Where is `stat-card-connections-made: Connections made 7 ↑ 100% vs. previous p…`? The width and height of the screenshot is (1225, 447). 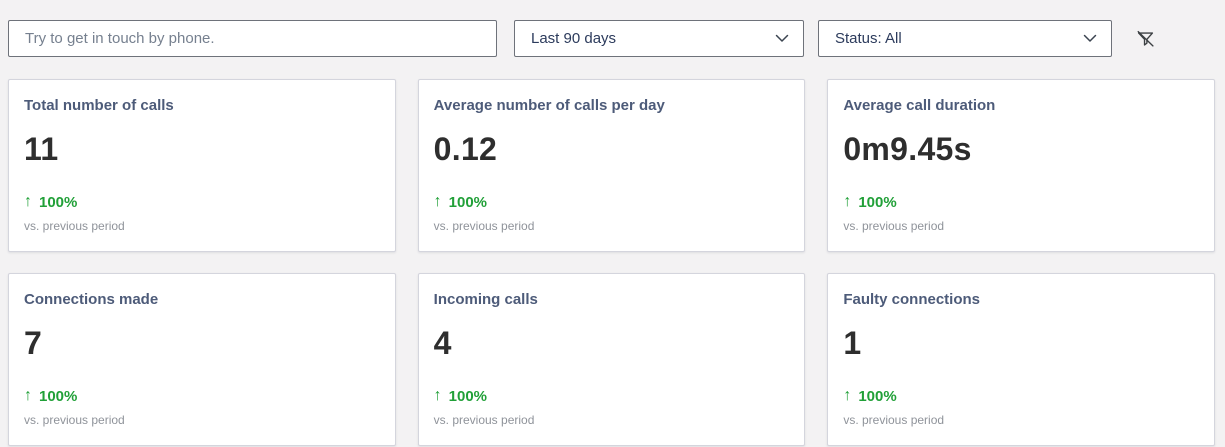 stat-card-connections-made: Connections made 7 ↑ 100% vs. previous p… is located at coordinates (202, 359).